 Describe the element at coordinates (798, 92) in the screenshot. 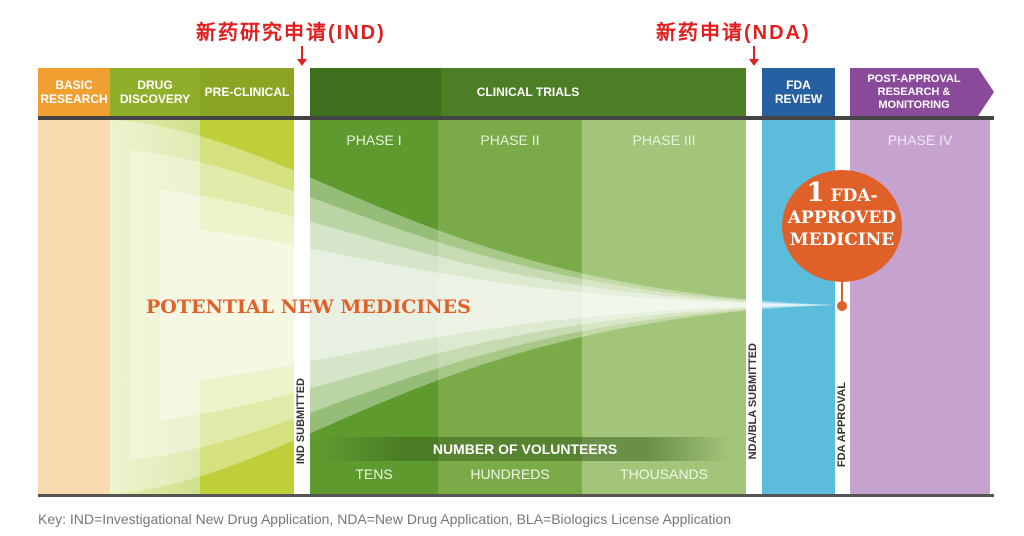

I see `stage-fda-review: FDA REVIEW` at that location.